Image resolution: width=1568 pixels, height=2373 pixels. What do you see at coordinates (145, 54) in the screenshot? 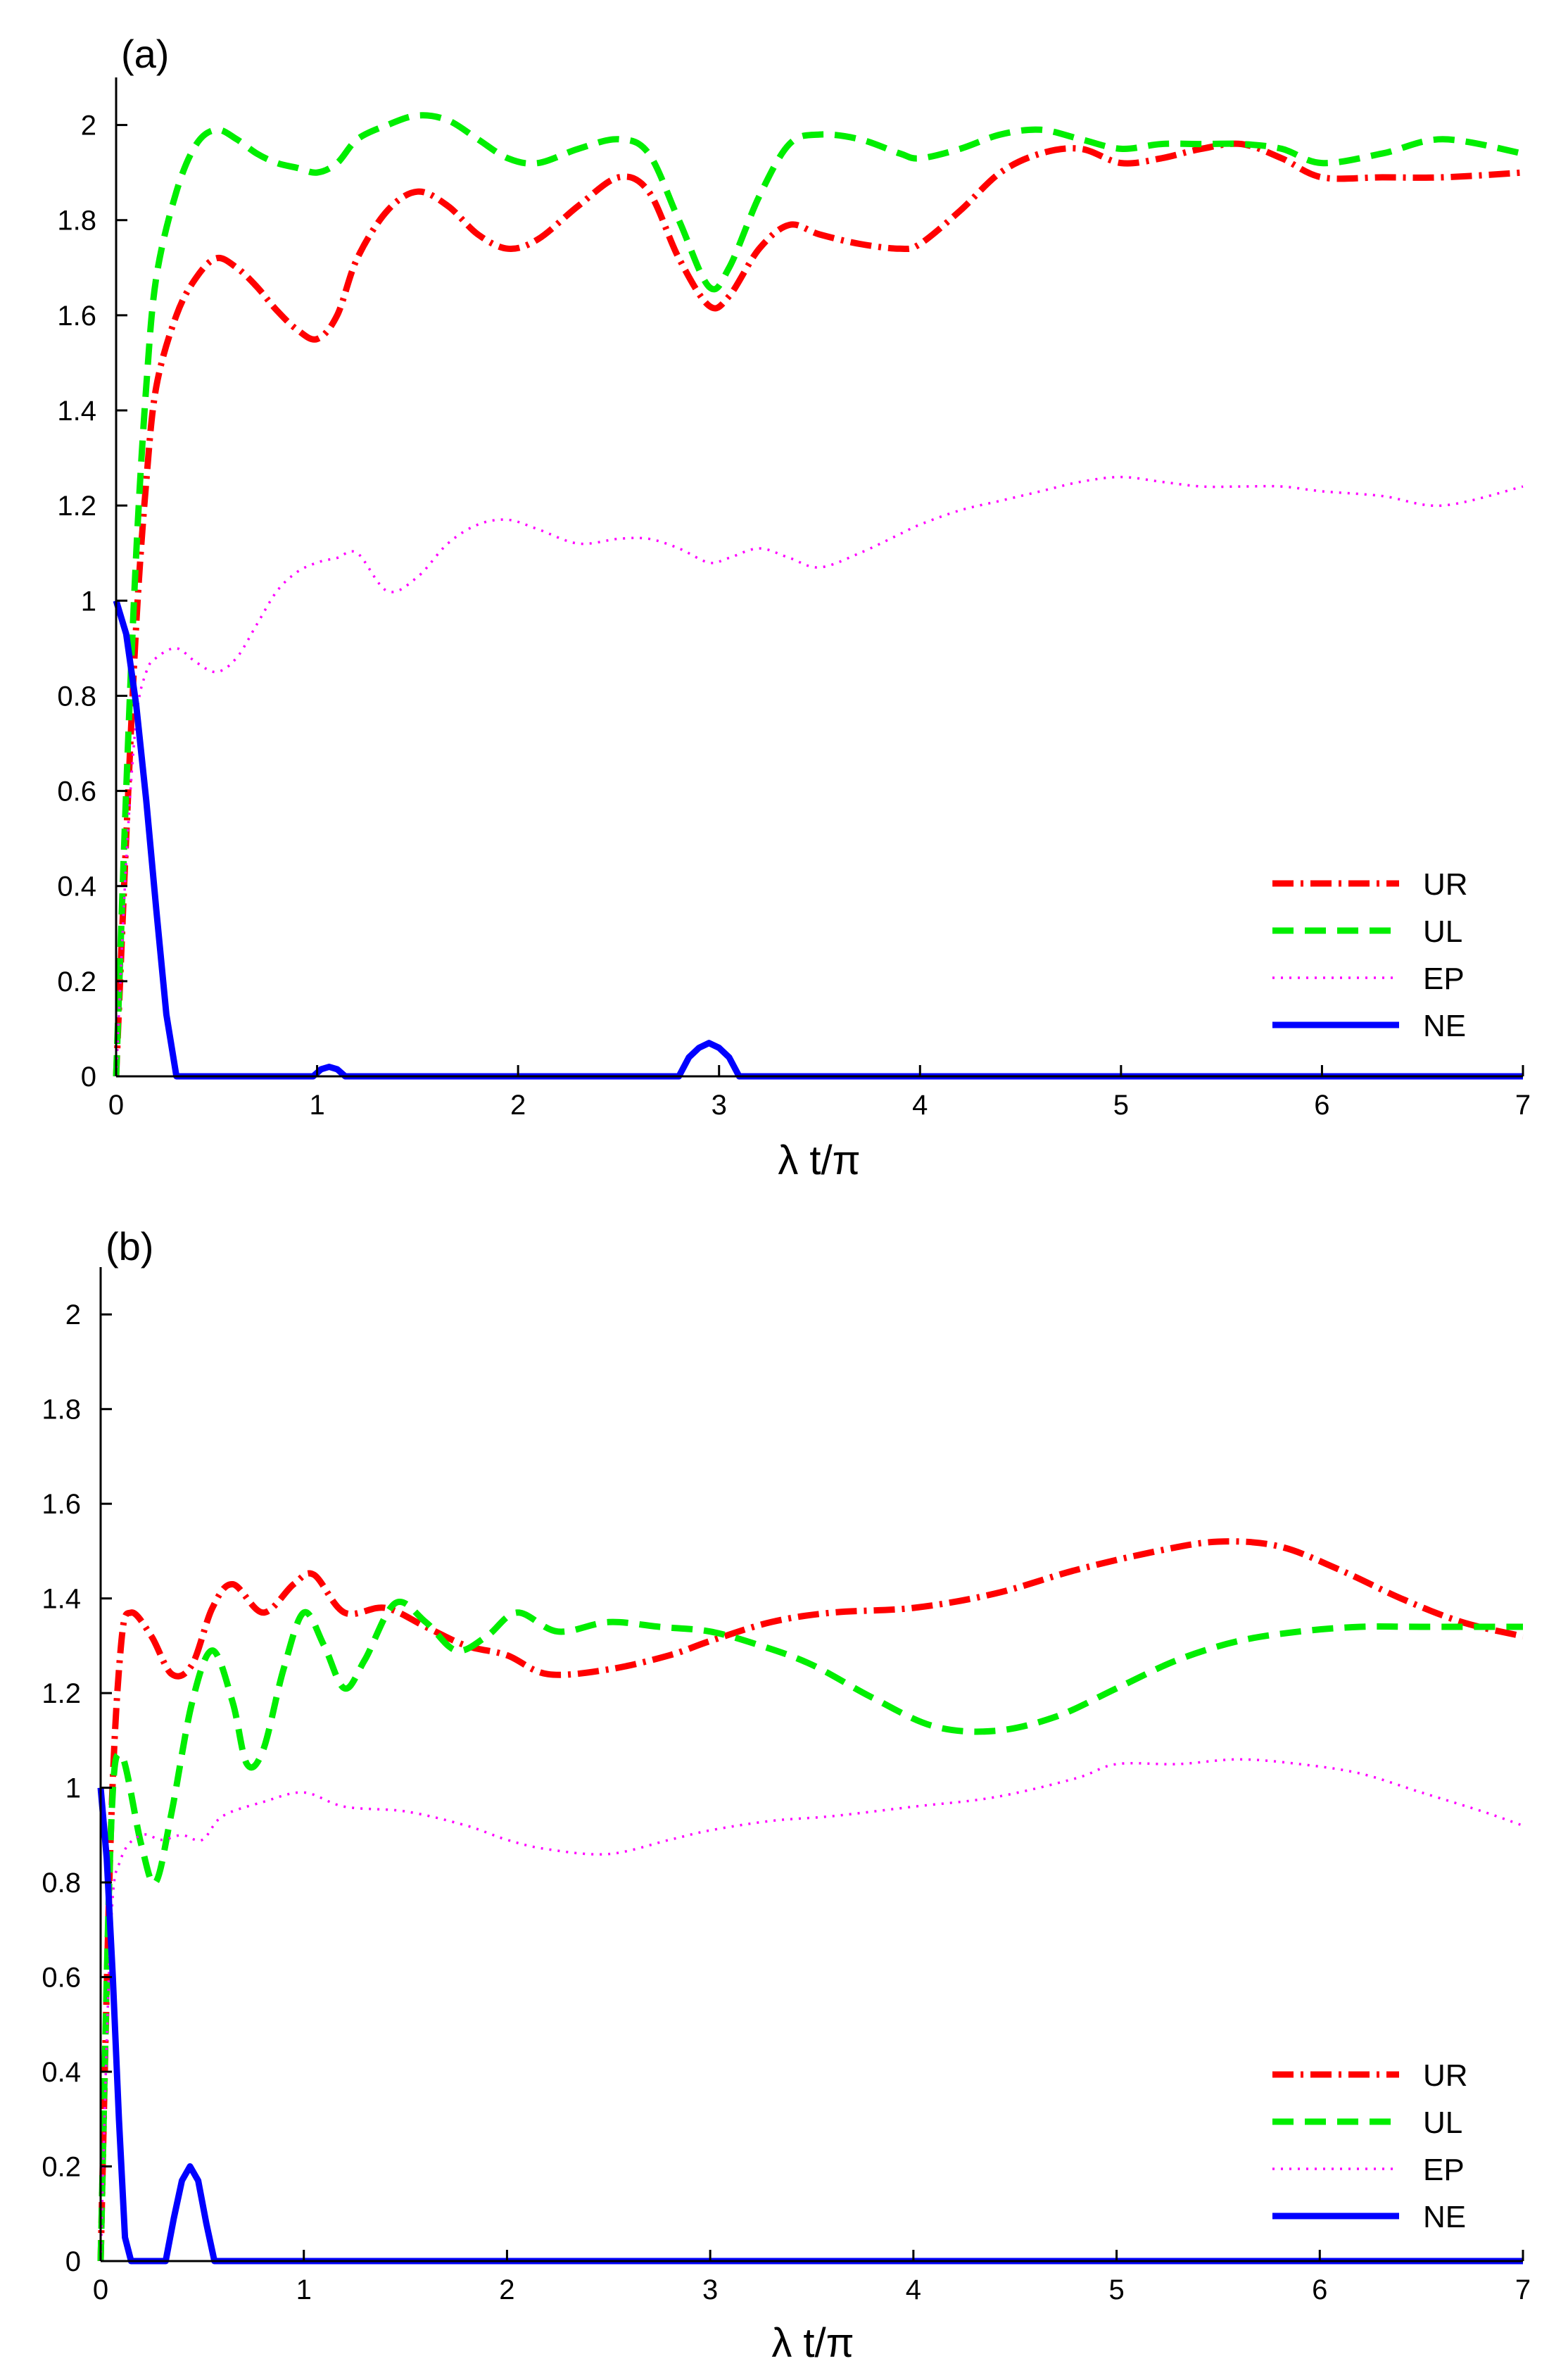
I see `panel-a-label: (a)` at bounding box center [145, 54].